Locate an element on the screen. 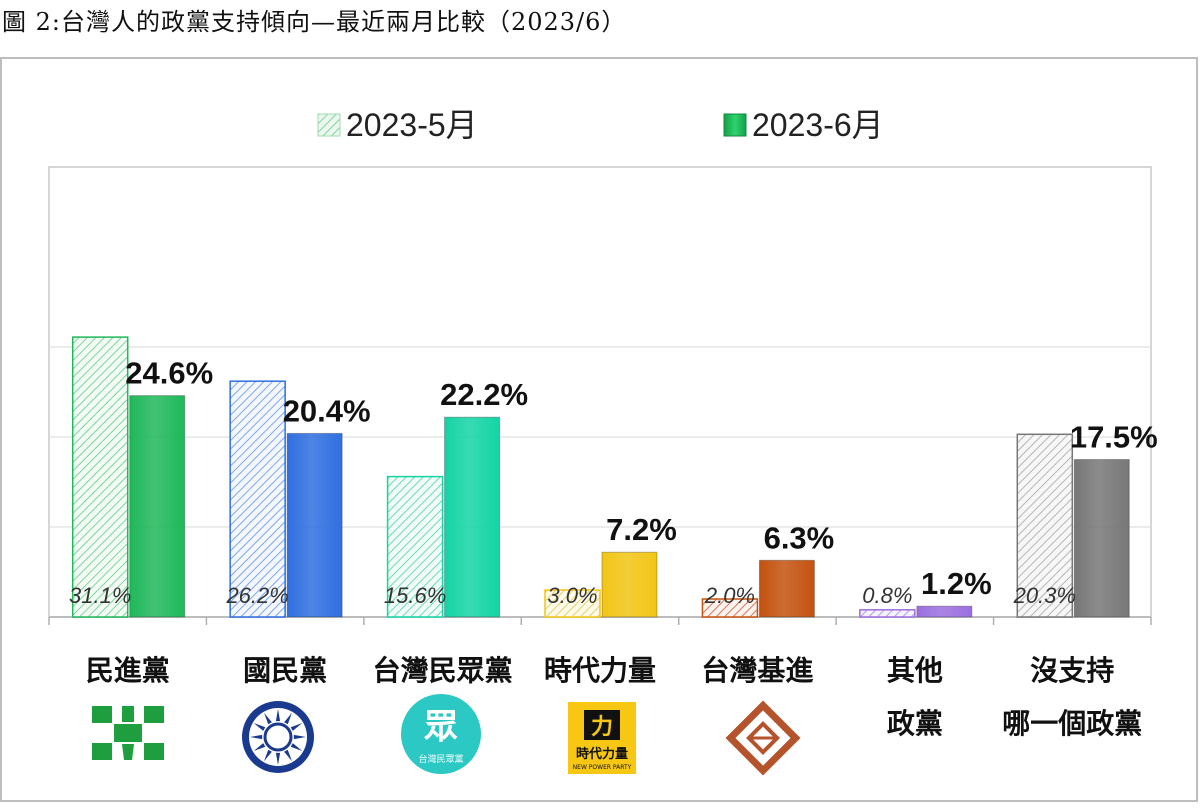  npp-logo-icon: 力 時代力量 NEW POWER PARTY is located at coordinates (602, 738).